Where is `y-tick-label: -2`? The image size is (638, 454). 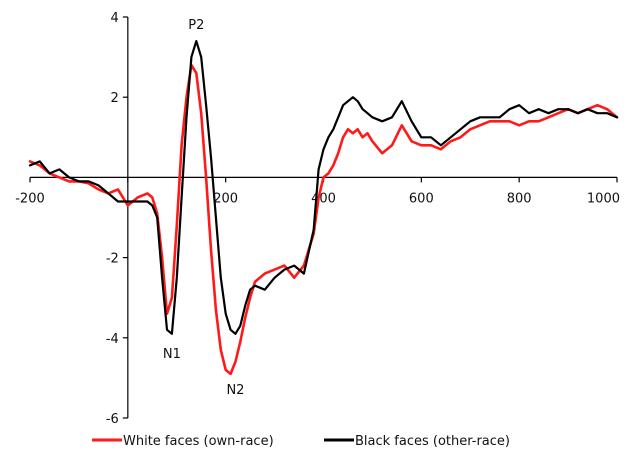
y-tick-label: -2 is located at coordinates (112, 259).